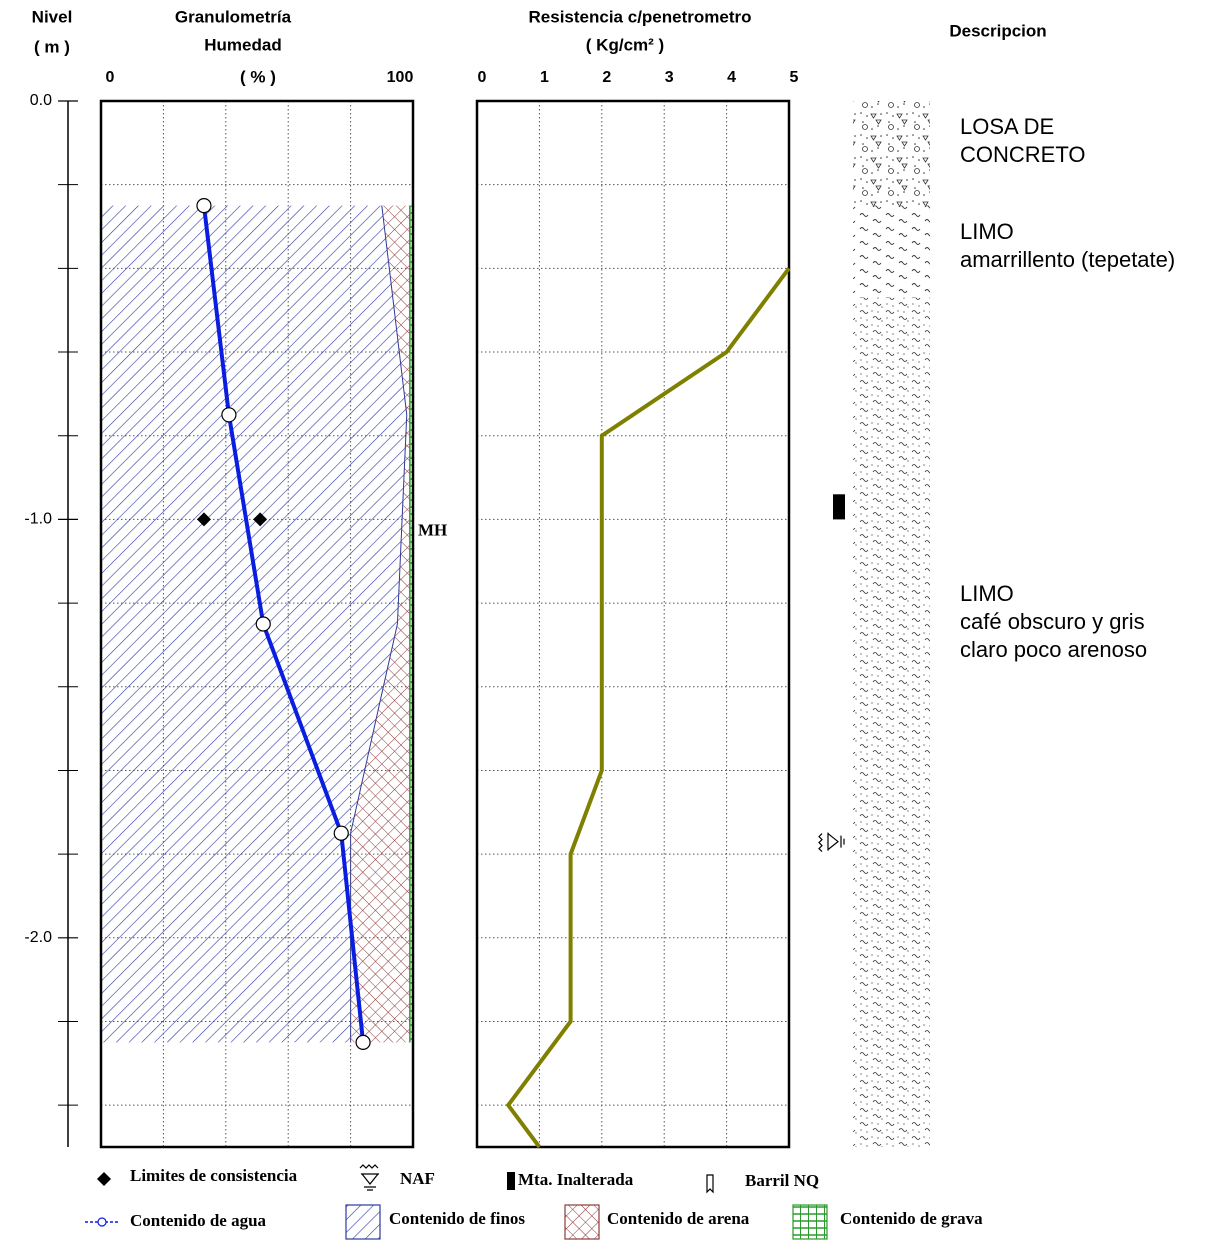 The width and height of the screenshot is (1225, 1248). I want to click on legend-label: Contenido de arena, so click(678, 1218).